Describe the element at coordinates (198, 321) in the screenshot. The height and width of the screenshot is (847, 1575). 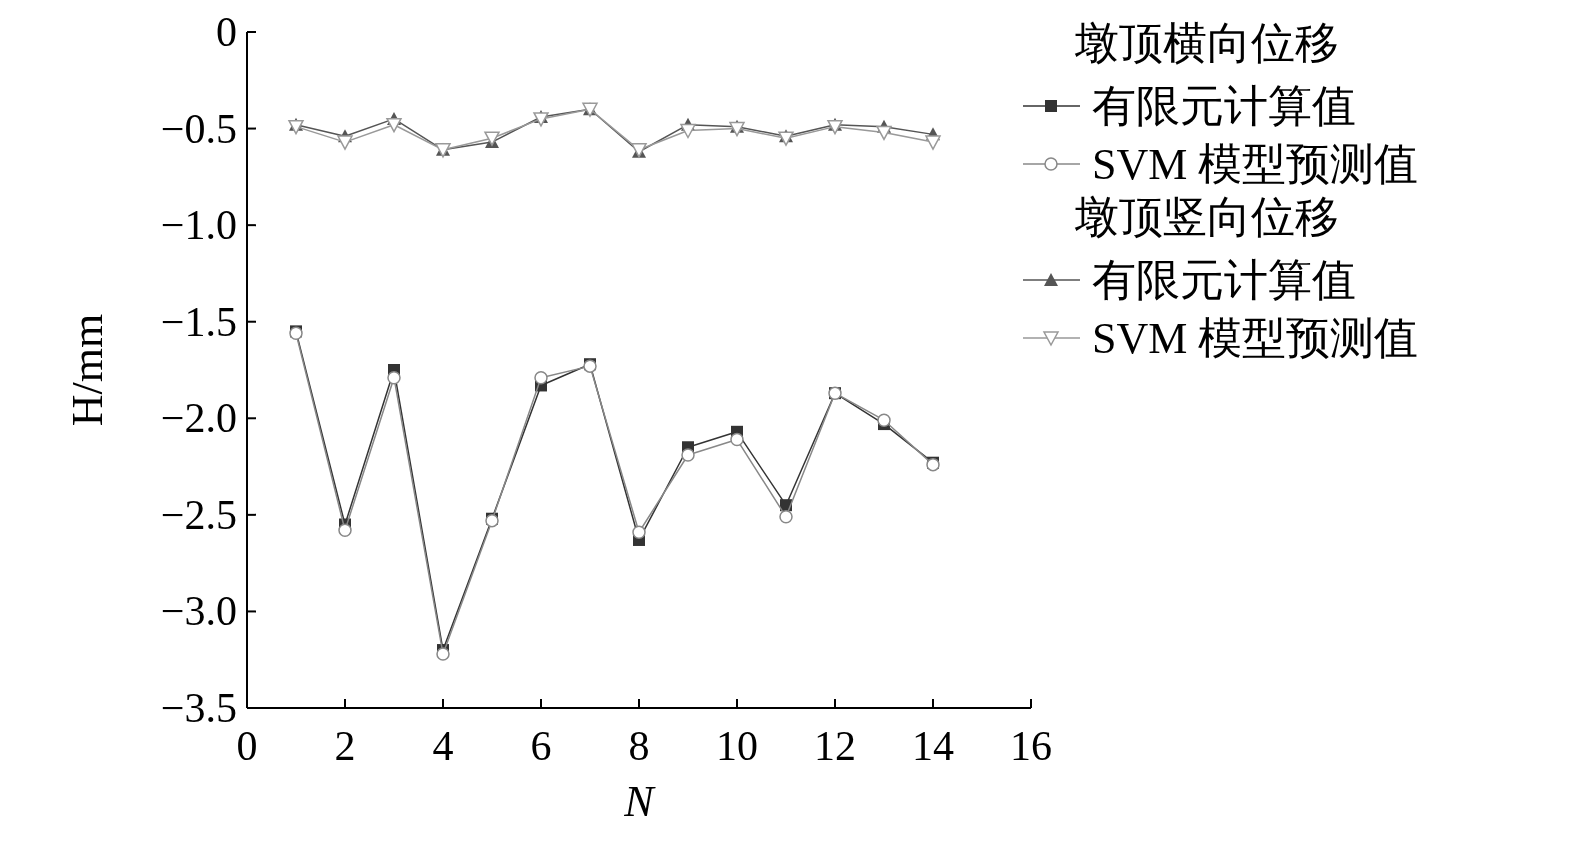
I see `y-tick-label: −1.5` at that location.